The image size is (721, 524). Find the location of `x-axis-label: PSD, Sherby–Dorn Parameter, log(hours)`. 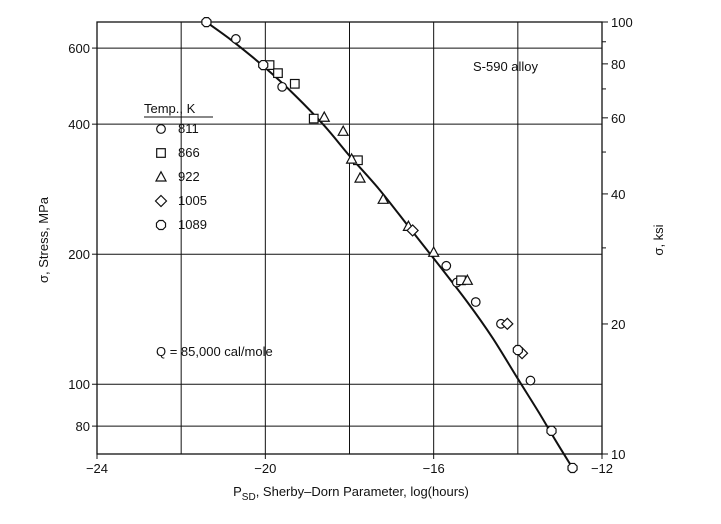

x-axis-label: PSD, Sherby–Dorn Parameter, log(hours) is located at coordinates (351, 493).